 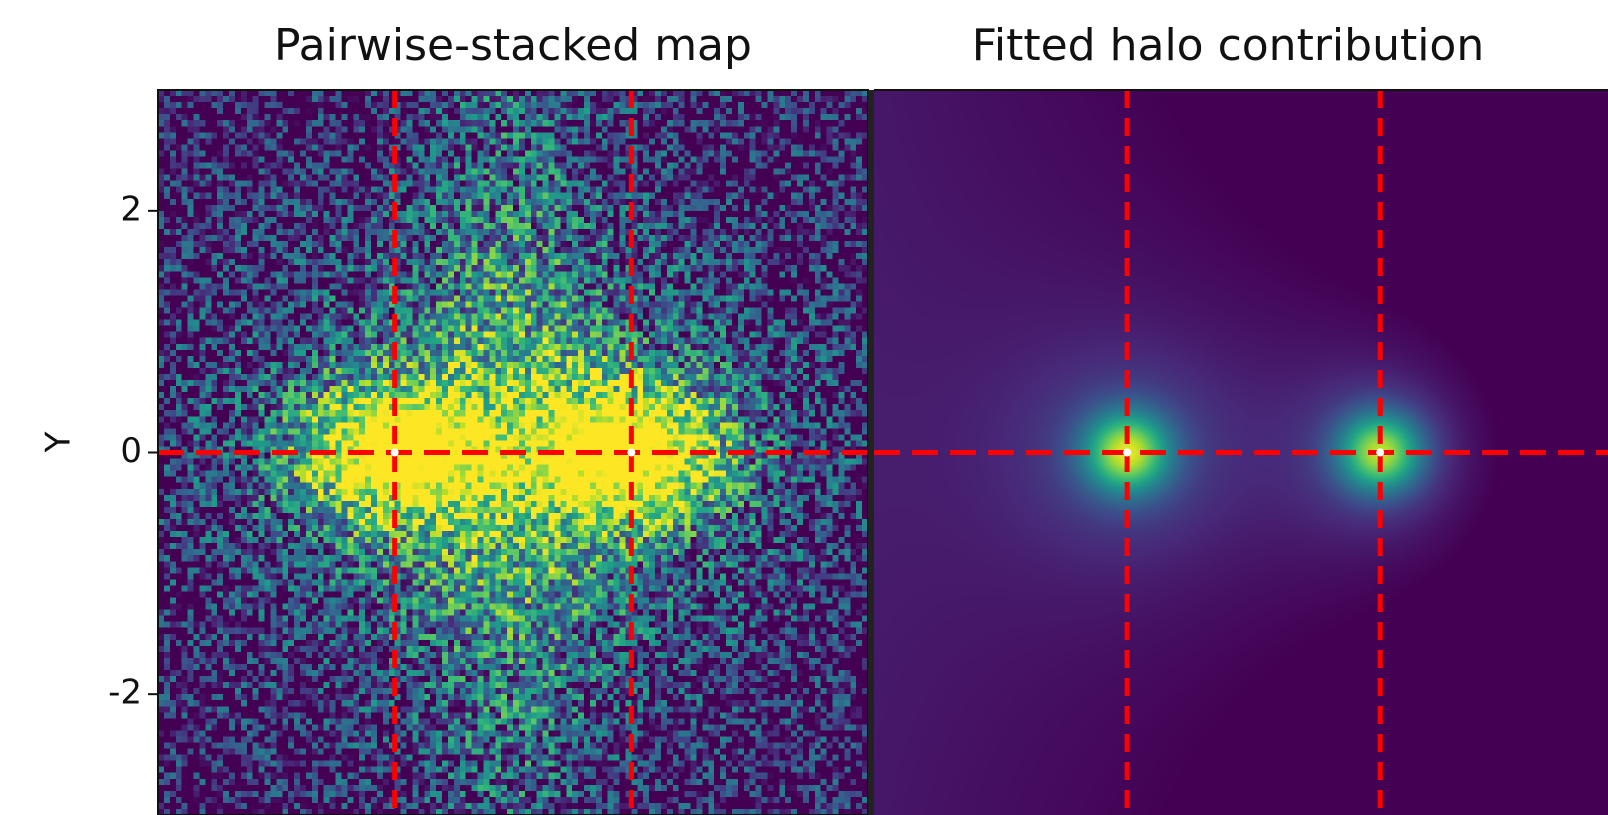 I want to click on y-tick-label: -2, so click(x=125, y=693).